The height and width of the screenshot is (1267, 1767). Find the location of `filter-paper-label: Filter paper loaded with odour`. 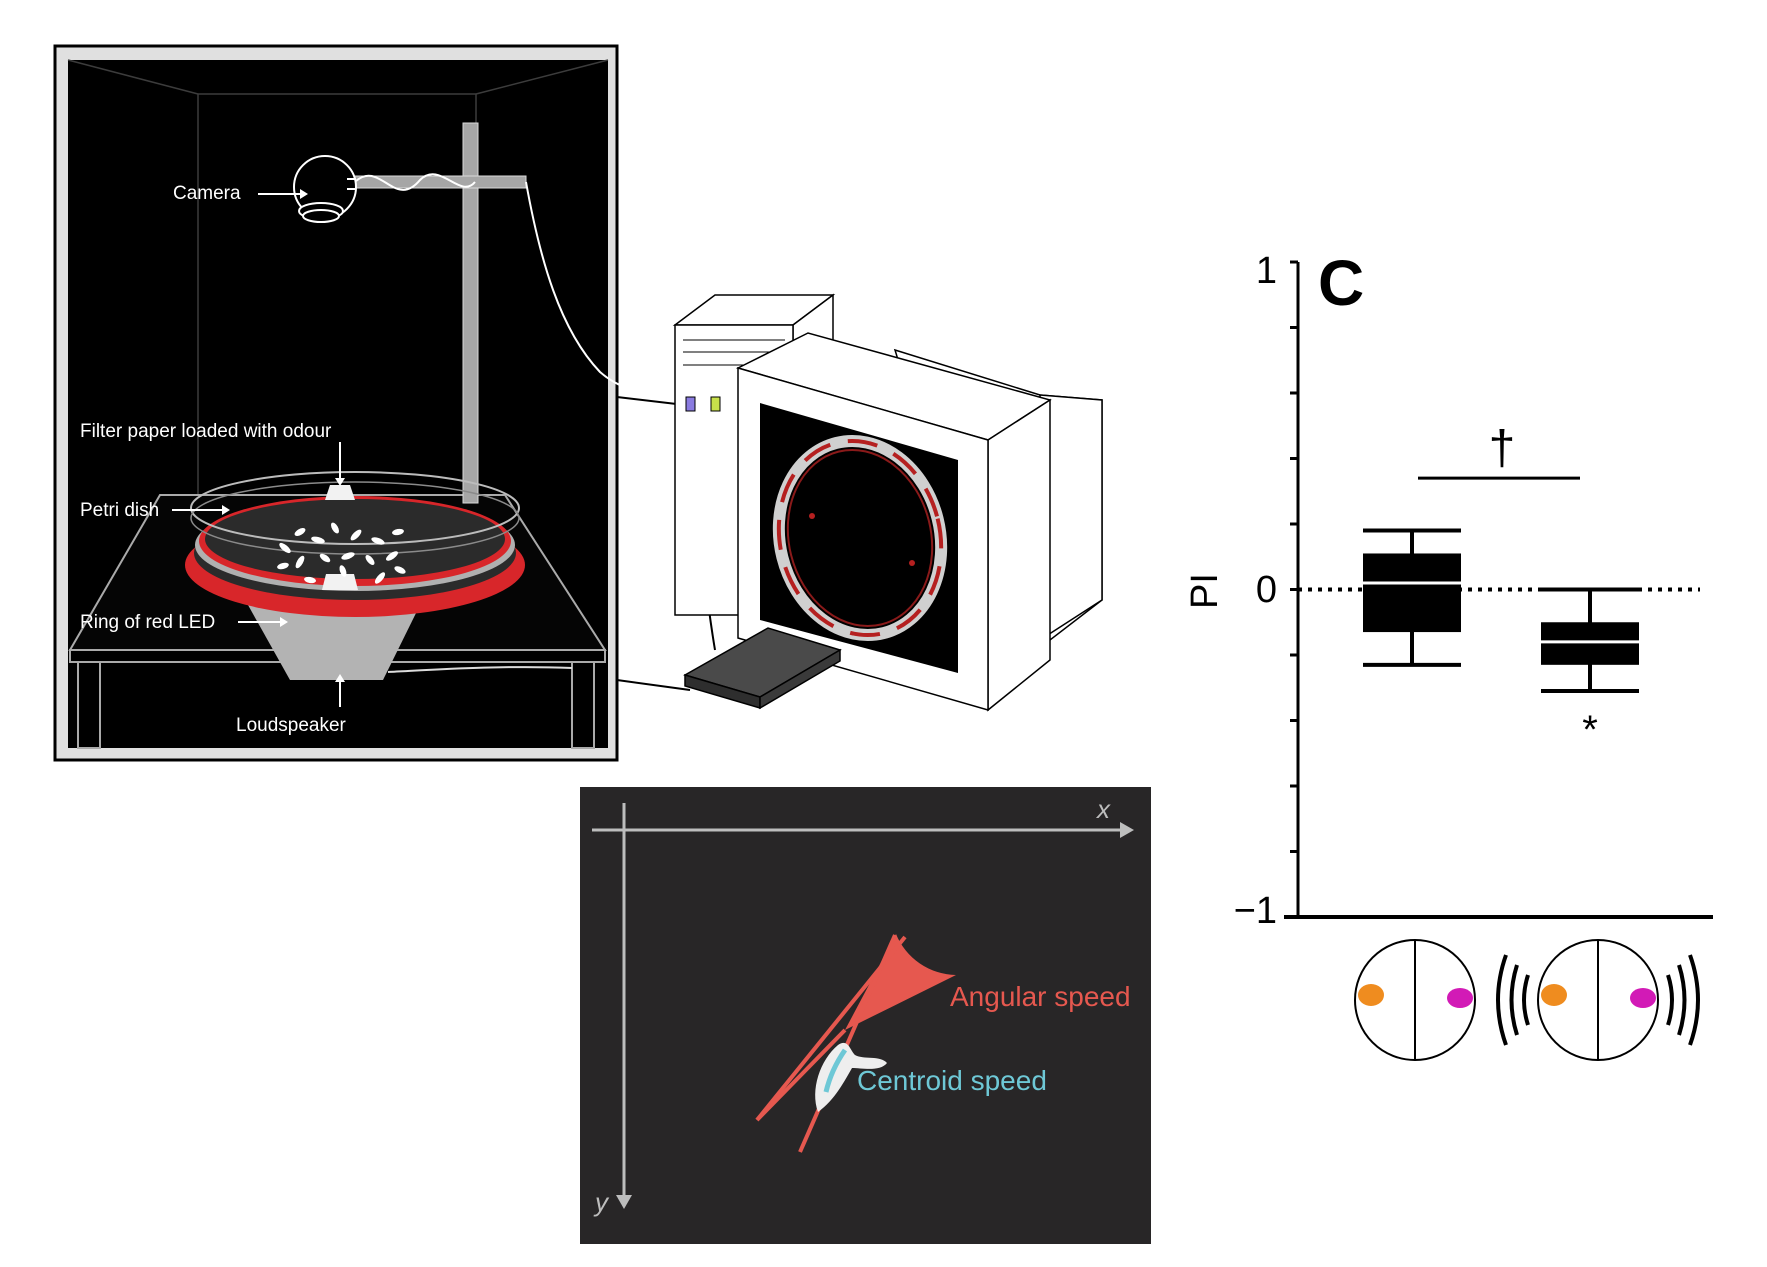

filter-paper-label: Filter paper loaded with odour is located at coordinates (206, 431).